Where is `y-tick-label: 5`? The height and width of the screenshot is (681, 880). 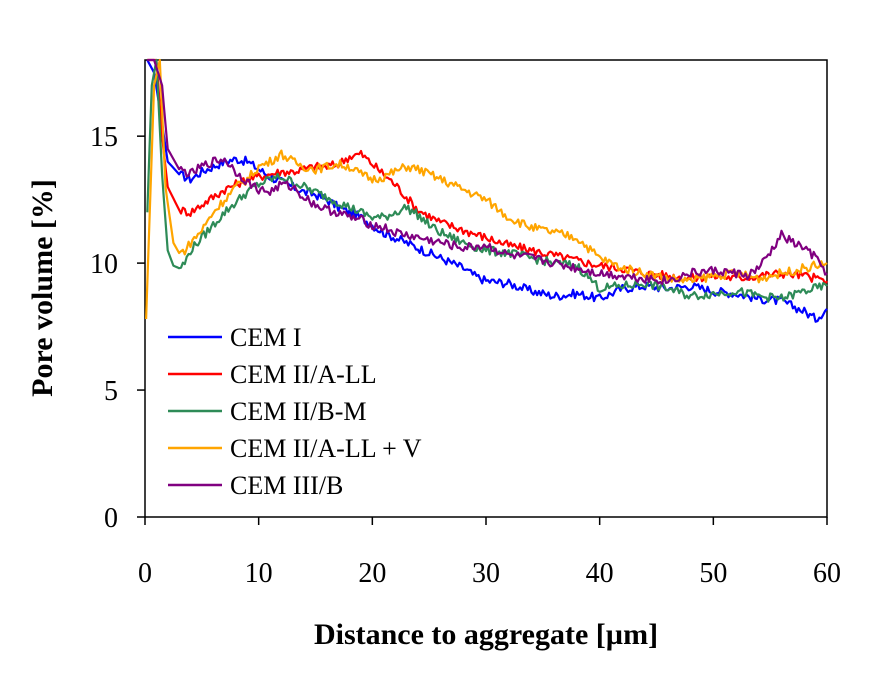 y-tick-label: 5 is located at coordinates (111, 391).